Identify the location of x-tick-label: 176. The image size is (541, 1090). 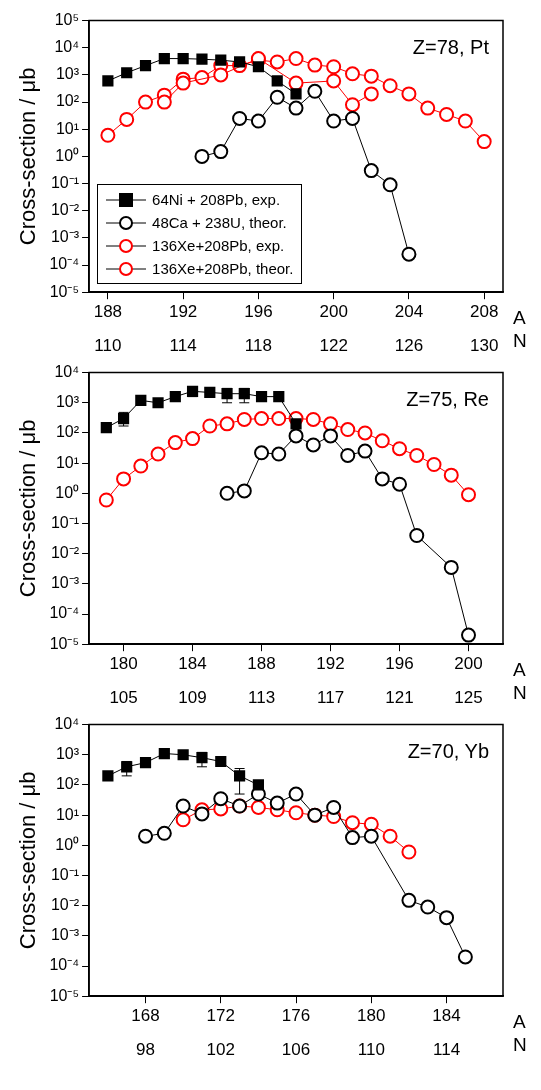
(296, 1016).